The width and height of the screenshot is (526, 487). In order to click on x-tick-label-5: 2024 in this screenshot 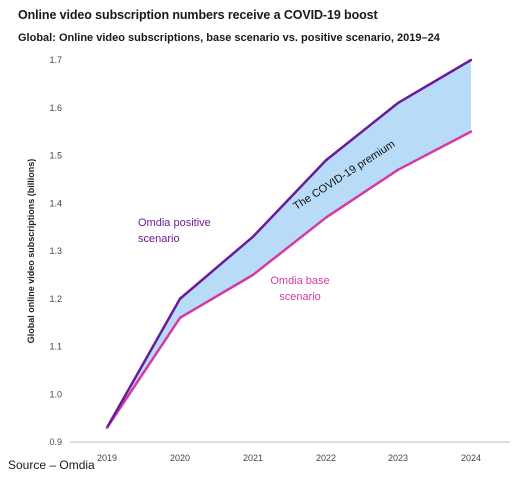, I will do `click(471, 458)`.